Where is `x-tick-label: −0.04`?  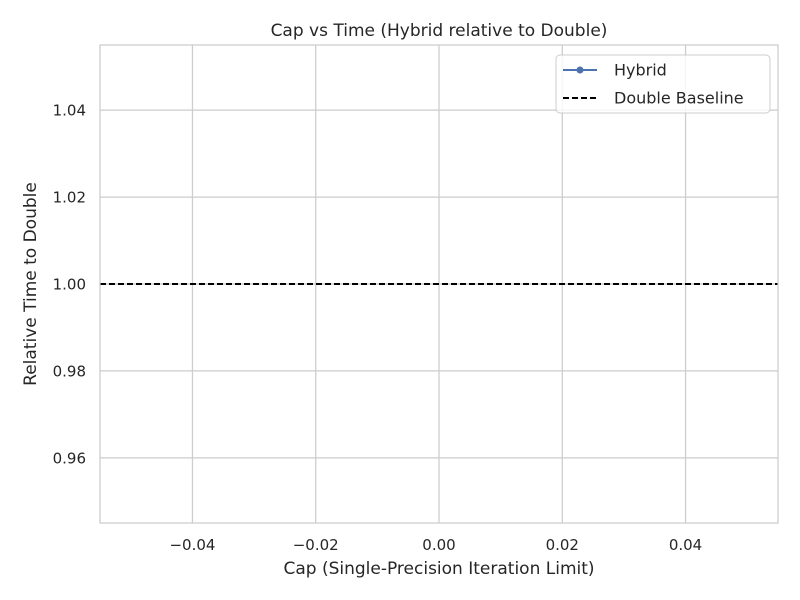 x-tick-label: −0.04 is located at coordinates (192, 545).